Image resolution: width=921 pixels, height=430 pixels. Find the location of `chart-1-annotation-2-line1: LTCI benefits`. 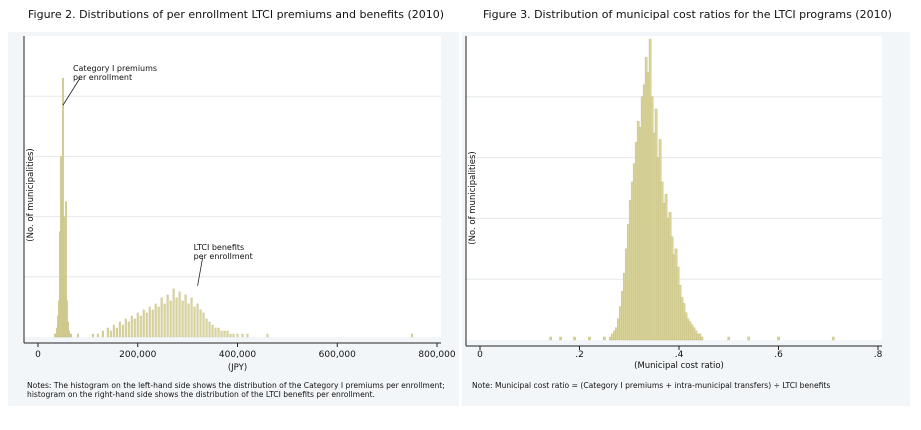

chart-1-annotation-2-line1: LTCI benefits is located at coordinates (219, 247).